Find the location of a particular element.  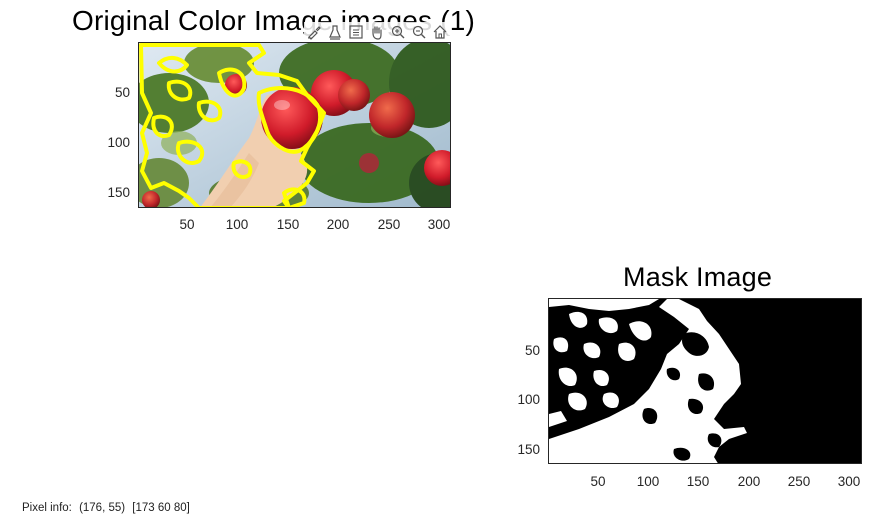

right-ytick-label: 50 is located at coordinates (532, 350).